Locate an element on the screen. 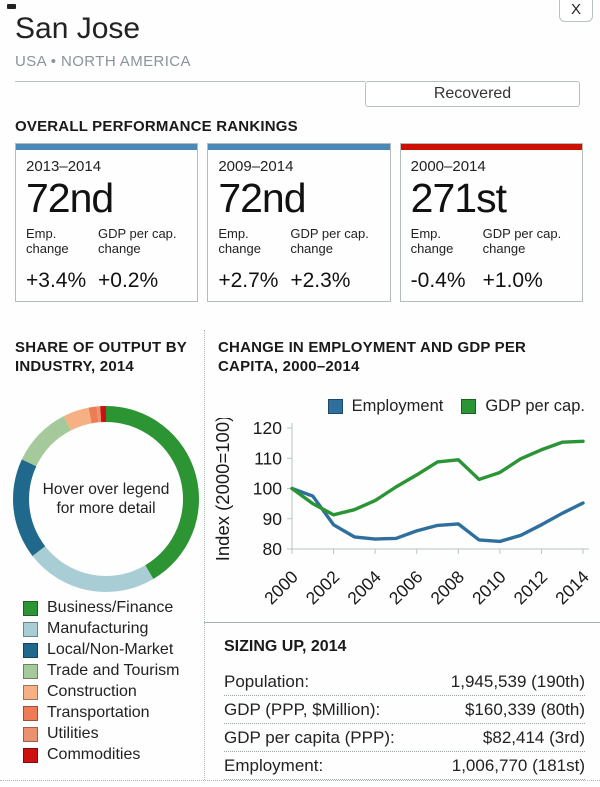 Image resolution: width=600 pixels, height=787 pixels. table-row: Employment: 1,006,770 (181st) is located at coordinates (404, 766).